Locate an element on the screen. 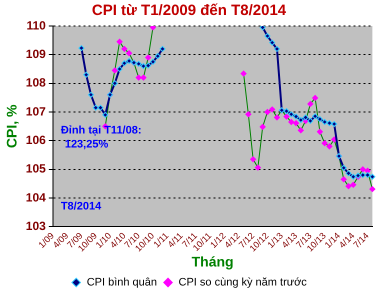 The height and width of the screenshot is (298, 380). y-tick-label: 103 is located at coordinates (36, 225).